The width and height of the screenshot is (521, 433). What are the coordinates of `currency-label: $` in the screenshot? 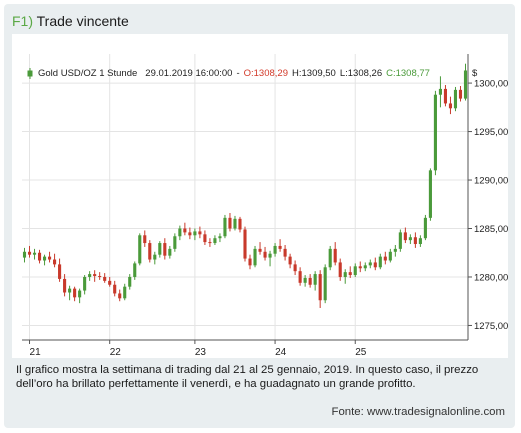 It's located at (475, 73).